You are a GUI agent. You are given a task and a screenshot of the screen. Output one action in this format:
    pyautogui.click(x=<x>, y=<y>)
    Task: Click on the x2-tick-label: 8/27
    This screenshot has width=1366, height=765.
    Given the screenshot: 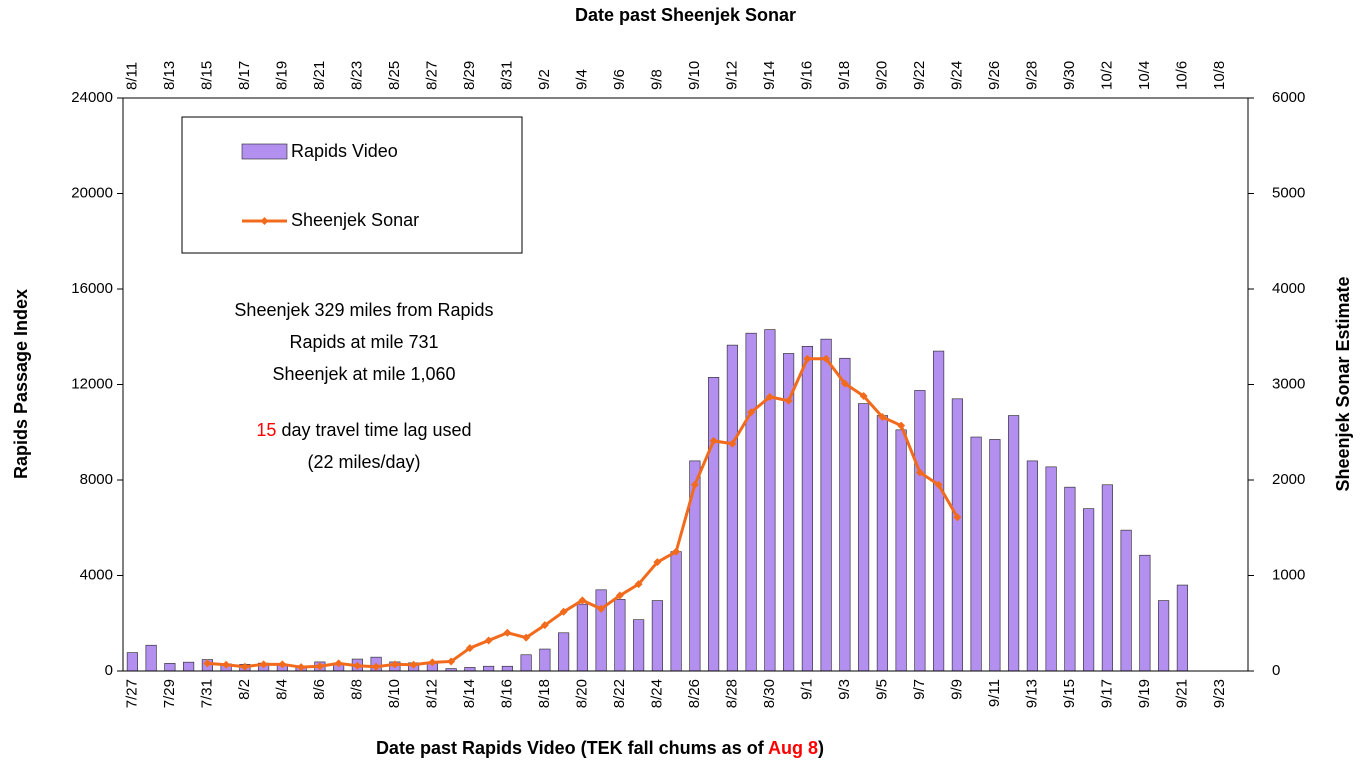 What is the action you would take?
    pyautogui.click(x=431, y=75)
    